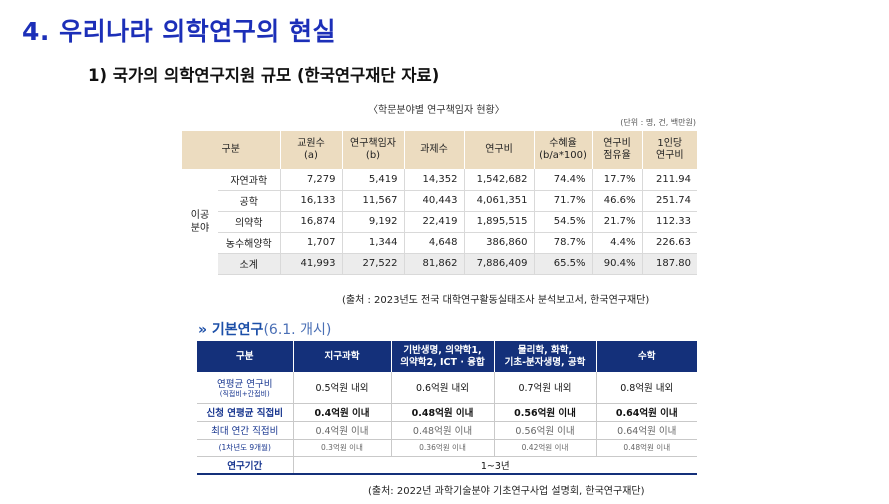 This screenshot has height=504, width=889. Describe the element at coordinates (372, 243) in the screenshot. I see `cell: 1,344` at that location.